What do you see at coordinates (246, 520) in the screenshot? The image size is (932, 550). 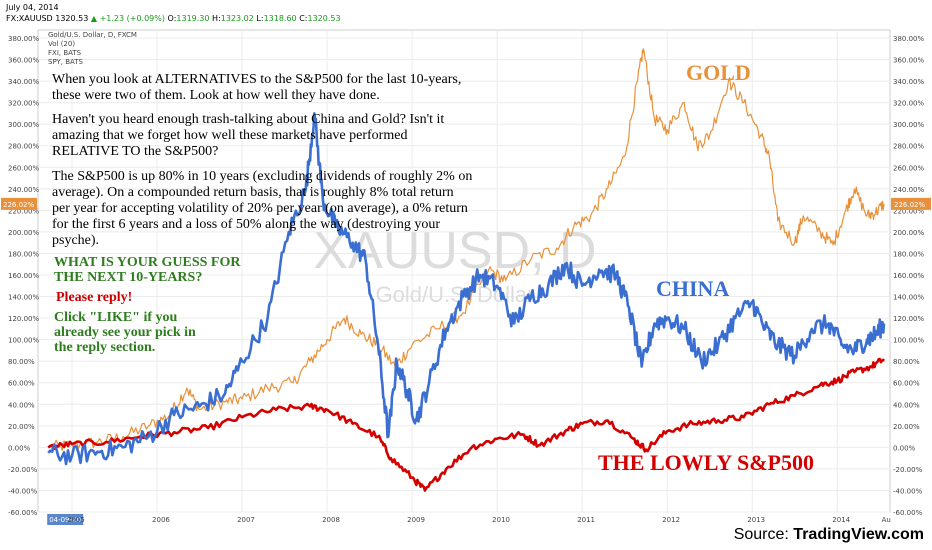 I see `x-tick-label: 2007` at bounding box center [246, 520].